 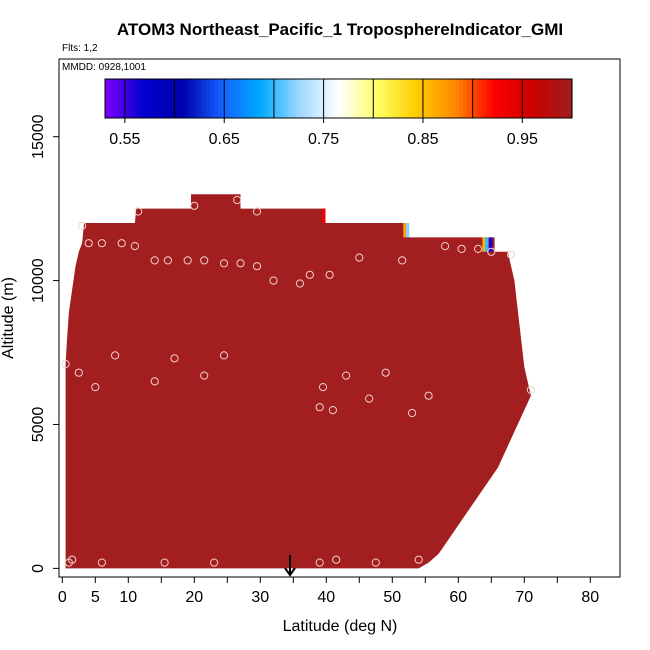 I want to click on x-tick-label: 60, so click(x=458, y=597).